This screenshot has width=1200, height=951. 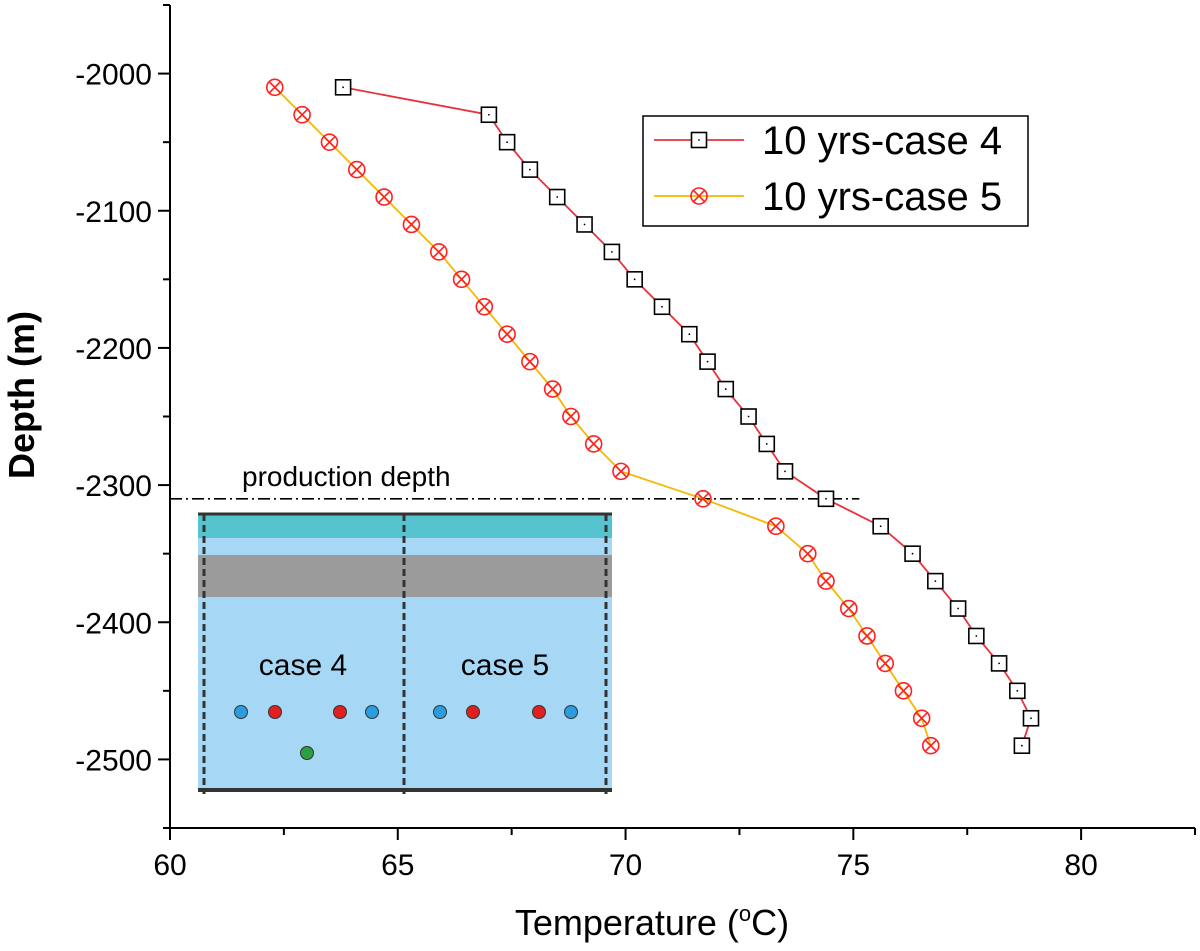 I want to click on x-tick-label: 80, so click(x=1080, y=865).